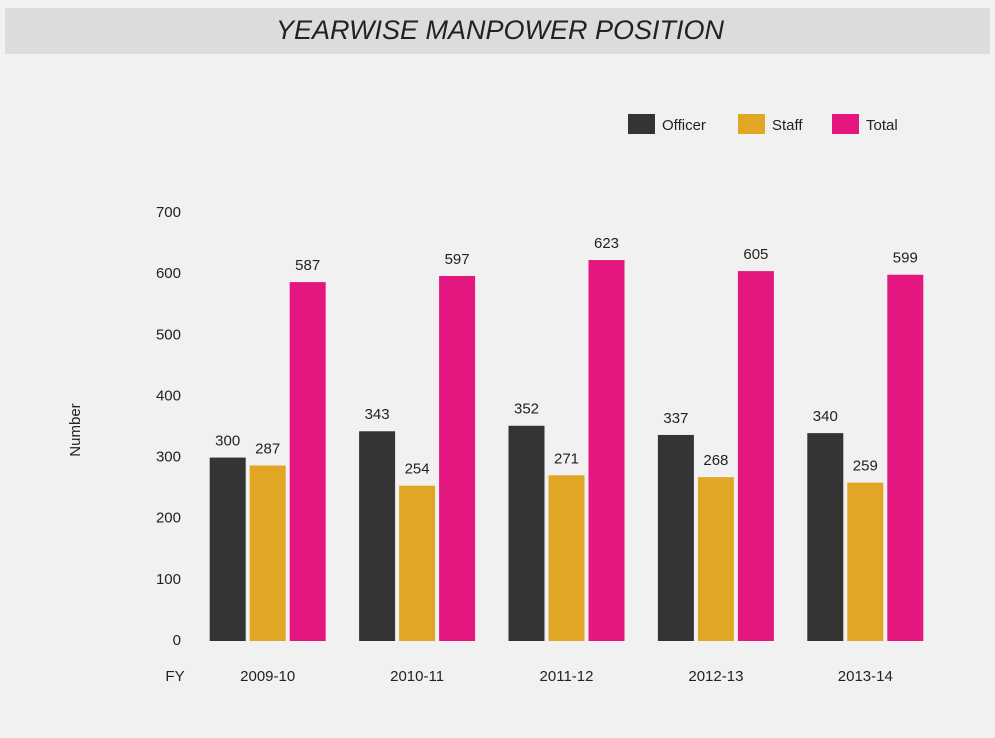 This screenshot has height=738, width=995. I want to click on x-tick-label: 2012-13, so click(715, 676).